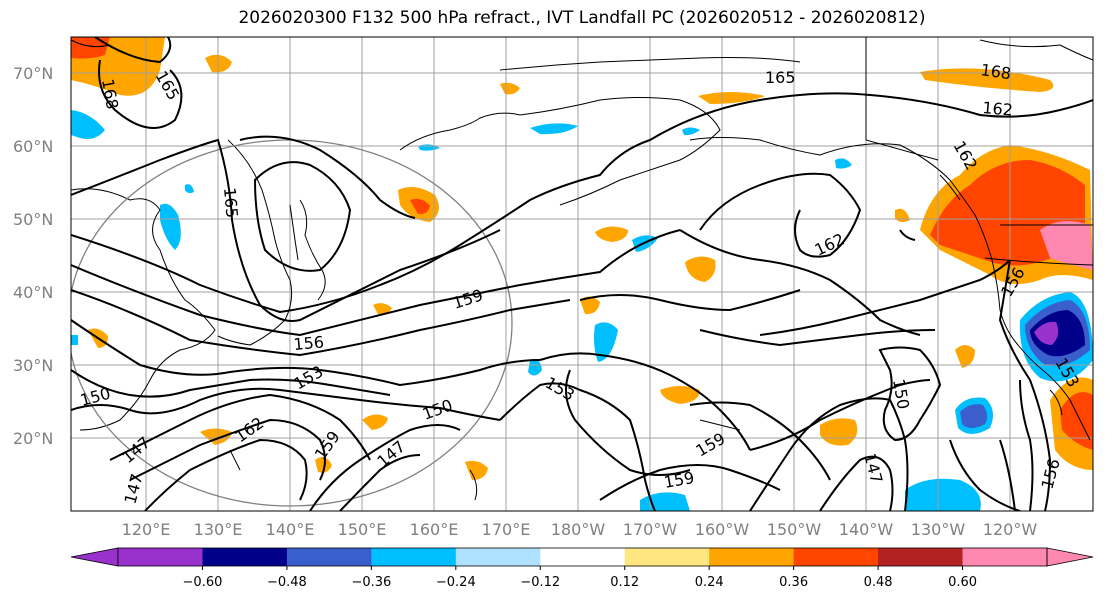 The width and height of the screenshot is (1105, 604). Describe the element at coordinates (33, 292) in the screenshot. I see `lat-label-40n: 40°N` at that location.